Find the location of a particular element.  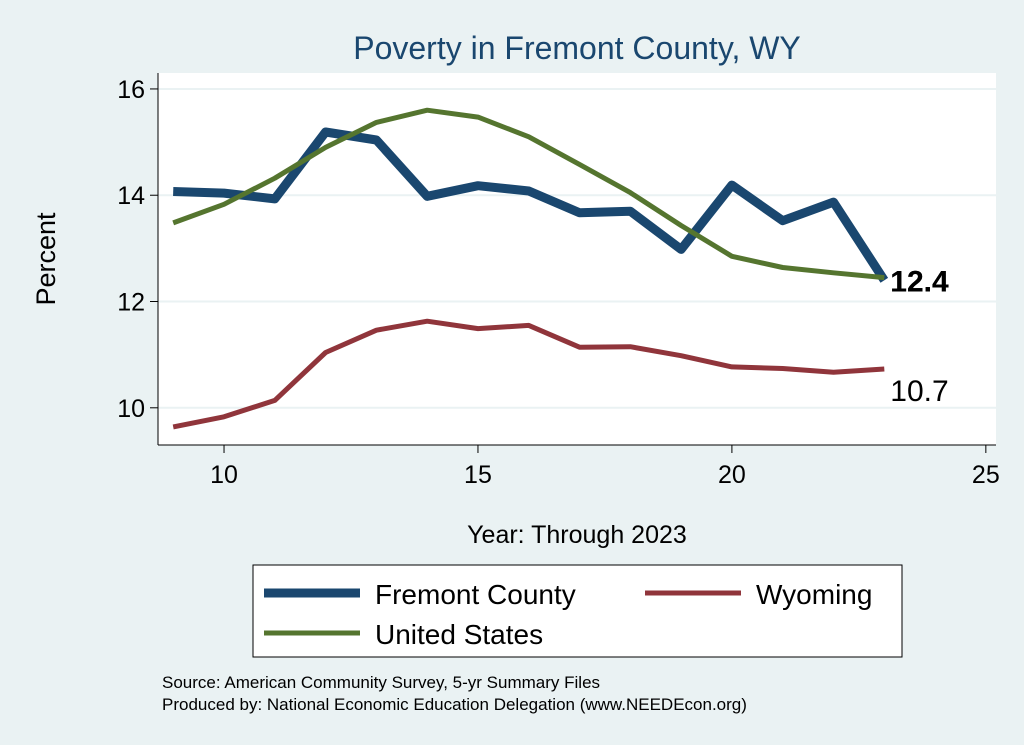

x-tick-label-15: 15 is located at coordinates (478, 475).